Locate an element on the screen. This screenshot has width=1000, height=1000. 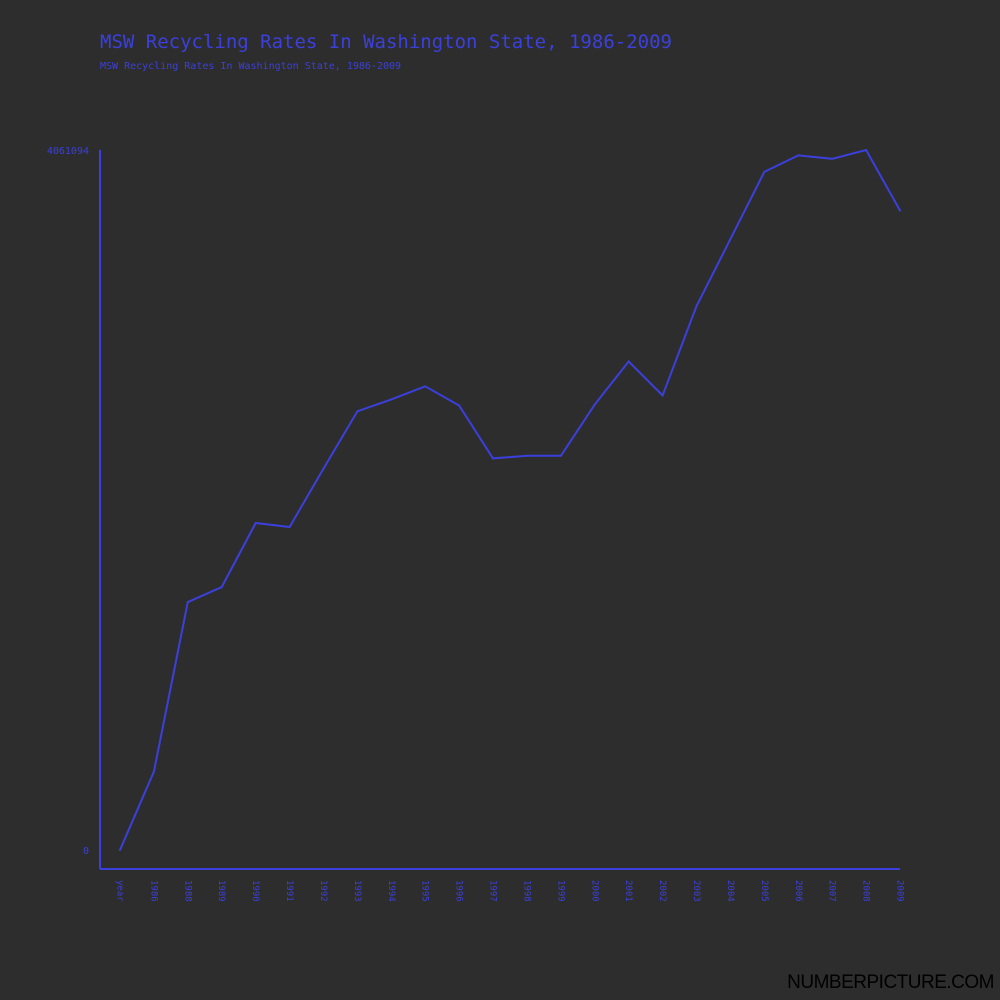
x-tick-label: 2007 is located at coordinates (832, 891).